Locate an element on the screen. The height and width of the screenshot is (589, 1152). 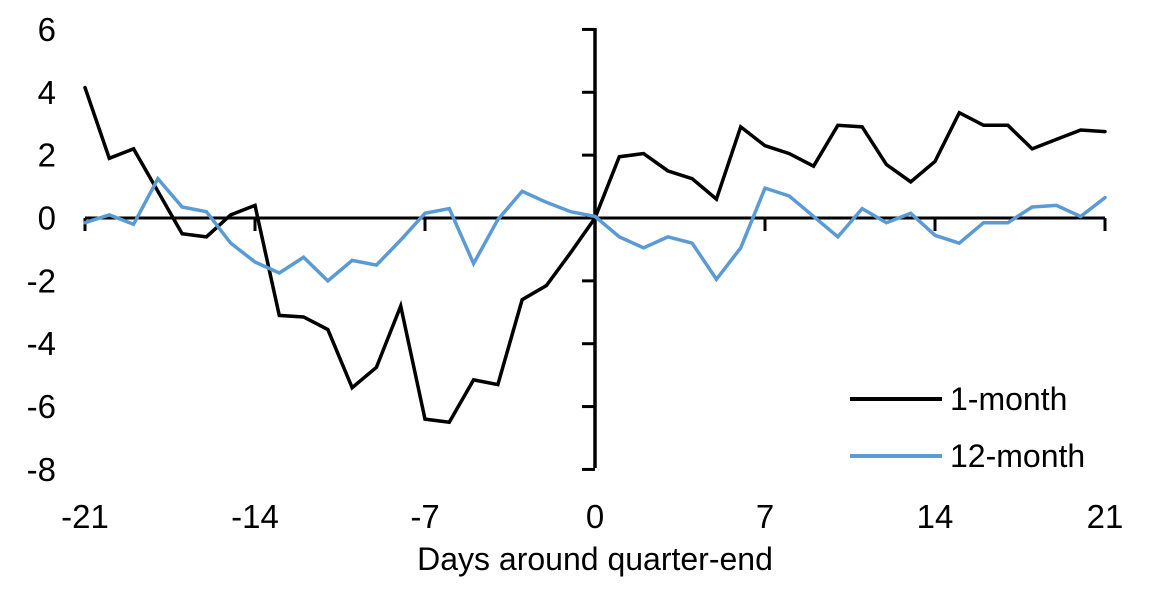
y-tick-label: 0 is located at coordinates (47, 218).